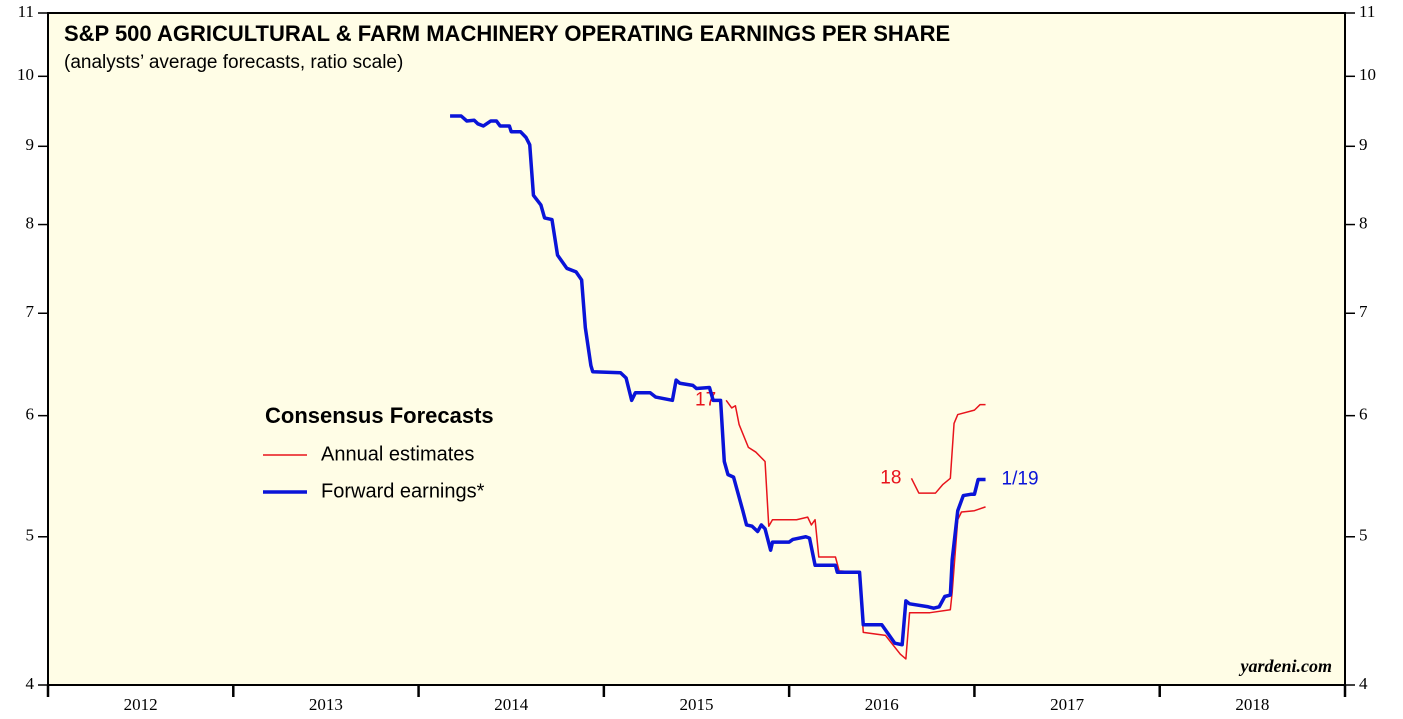 The height and width of the screenshot is (719, 1403). I want to click on x-tick-label: 2013, so click(326, 704).